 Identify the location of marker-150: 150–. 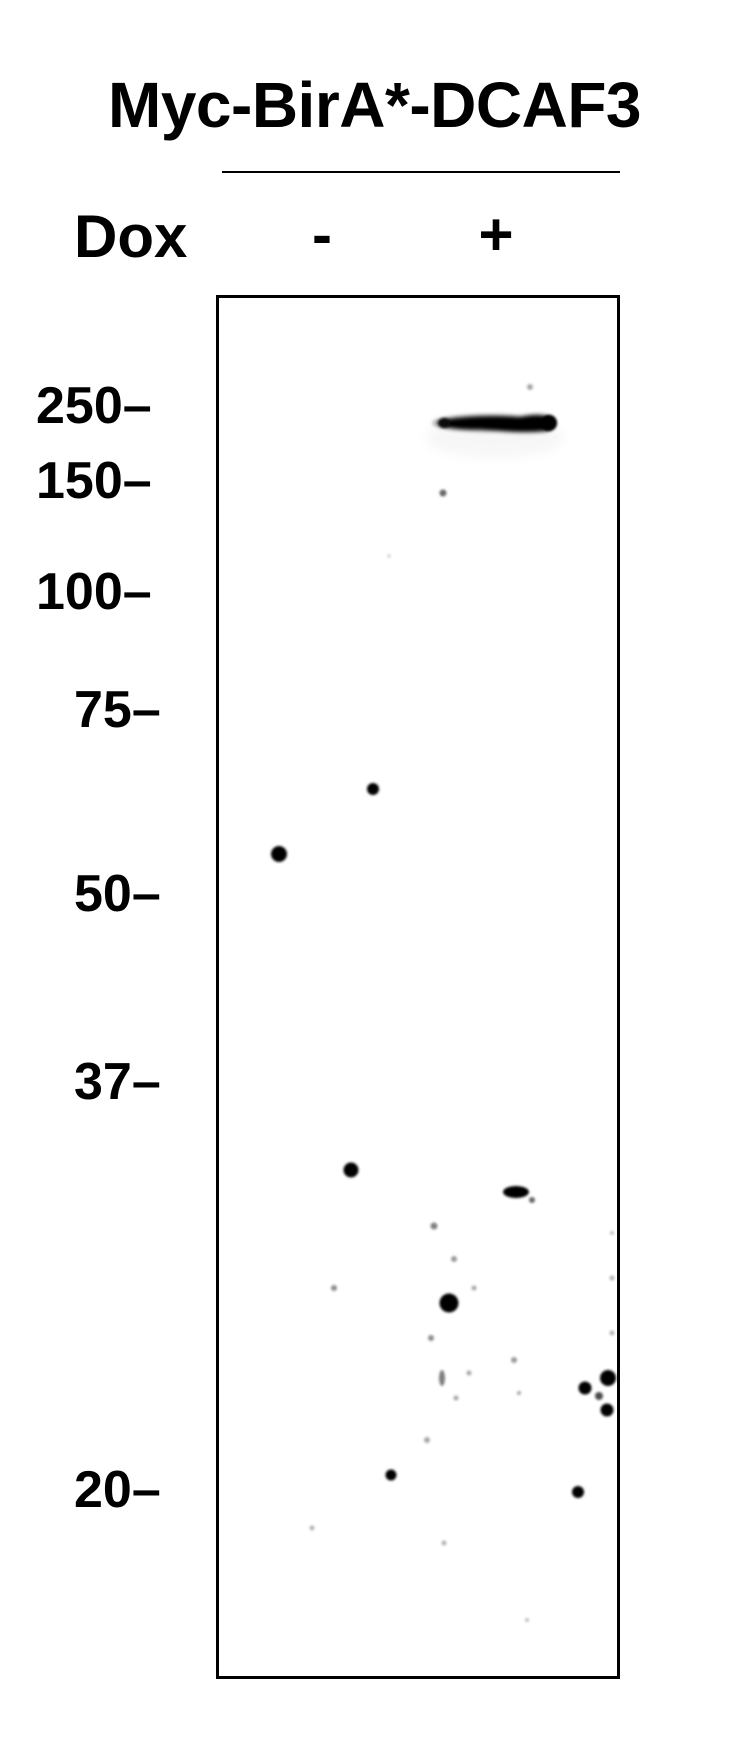
(94, 481).